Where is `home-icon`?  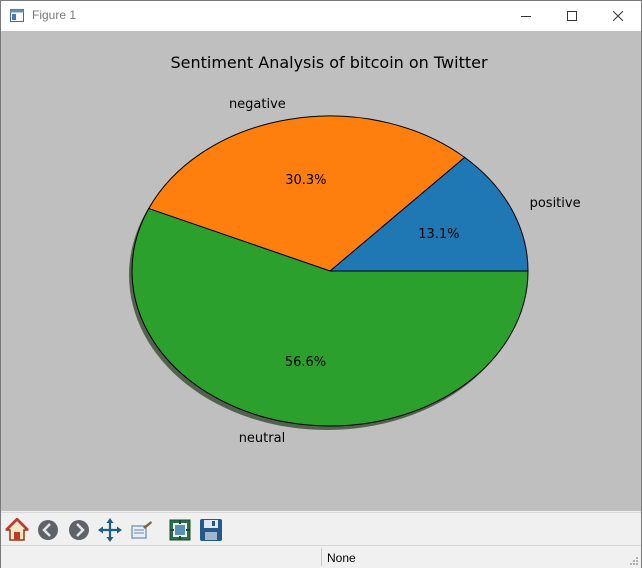 home-icon is located at coordinates (17, 529).